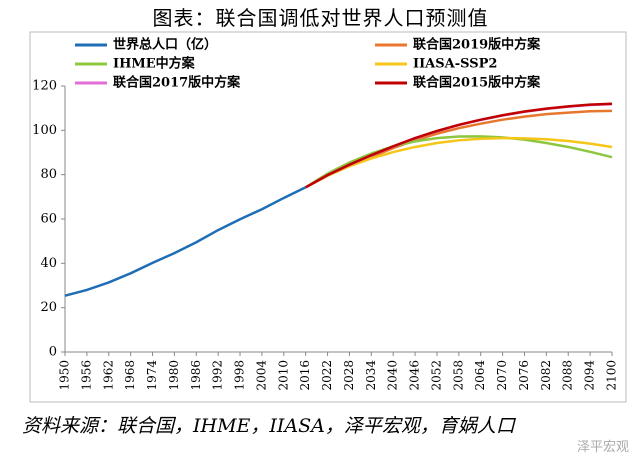  Describe the element at coordinates (502, 375) in the screenshot. I see `x-tick-label: 2070` at that location.